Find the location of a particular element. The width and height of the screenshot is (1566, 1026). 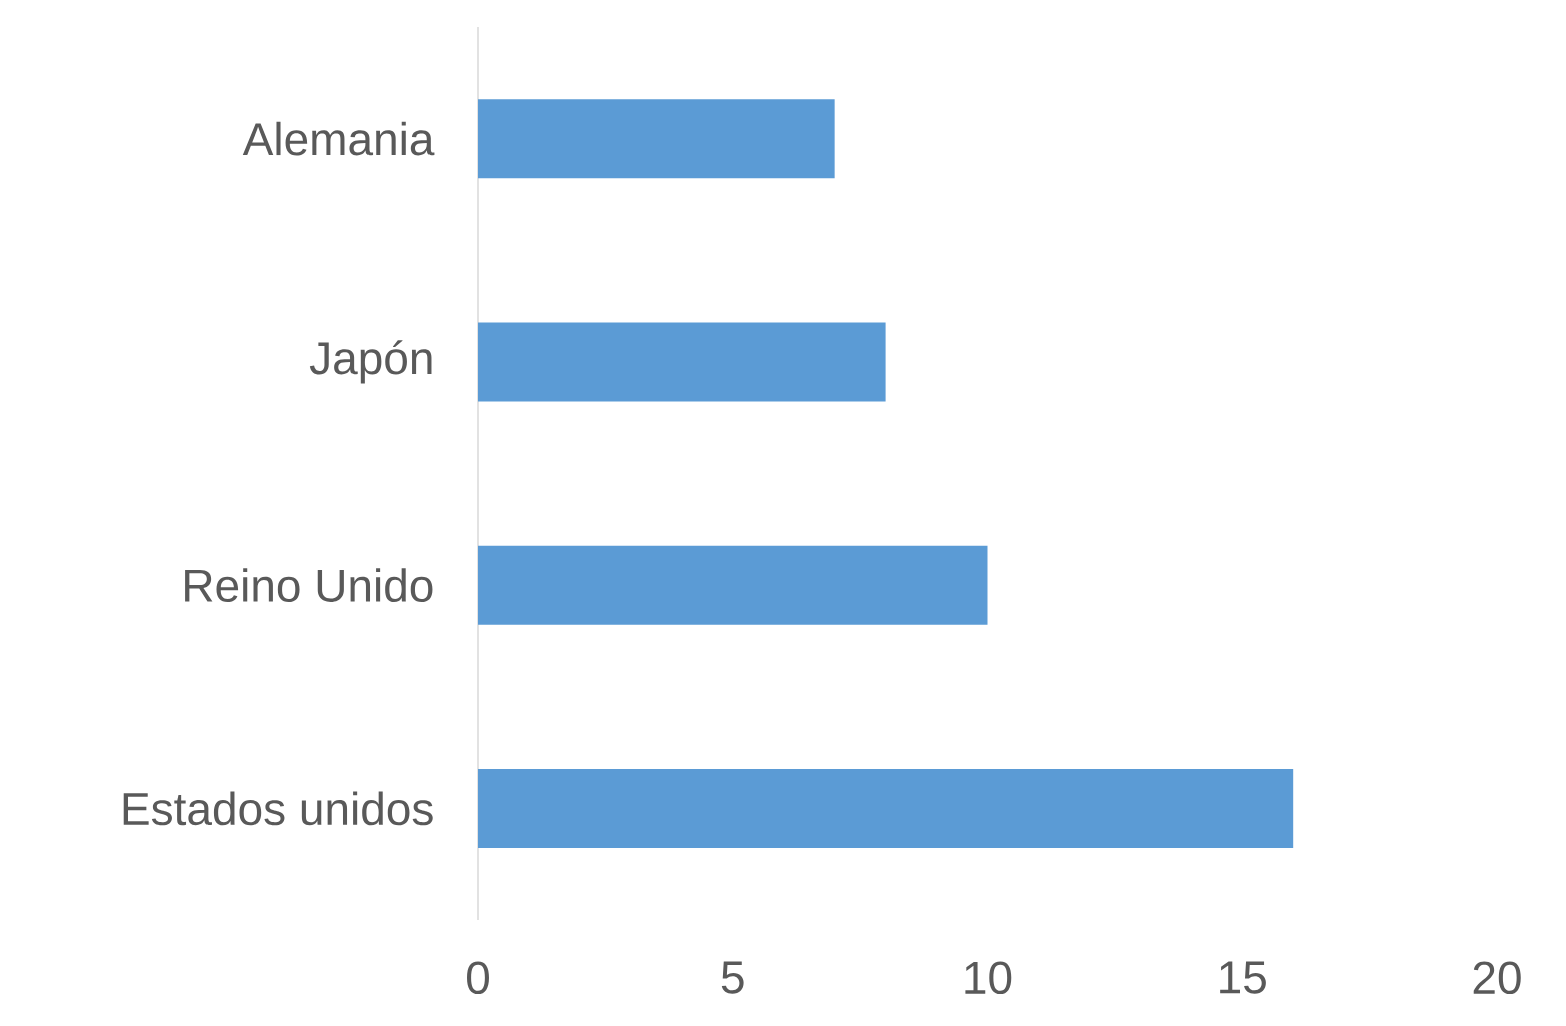

x-tick-label: 0 is located at coordinates (478, 978).